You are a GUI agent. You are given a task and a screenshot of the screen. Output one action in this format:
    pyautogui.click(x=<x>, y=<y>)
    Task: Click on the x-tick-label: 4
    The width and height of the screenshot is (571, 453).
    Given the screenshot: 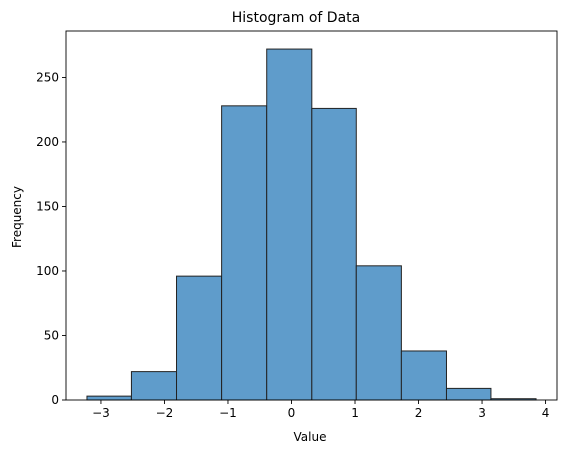 What is the action you would take?
    pyautogui.click(x=546, y=413)
    